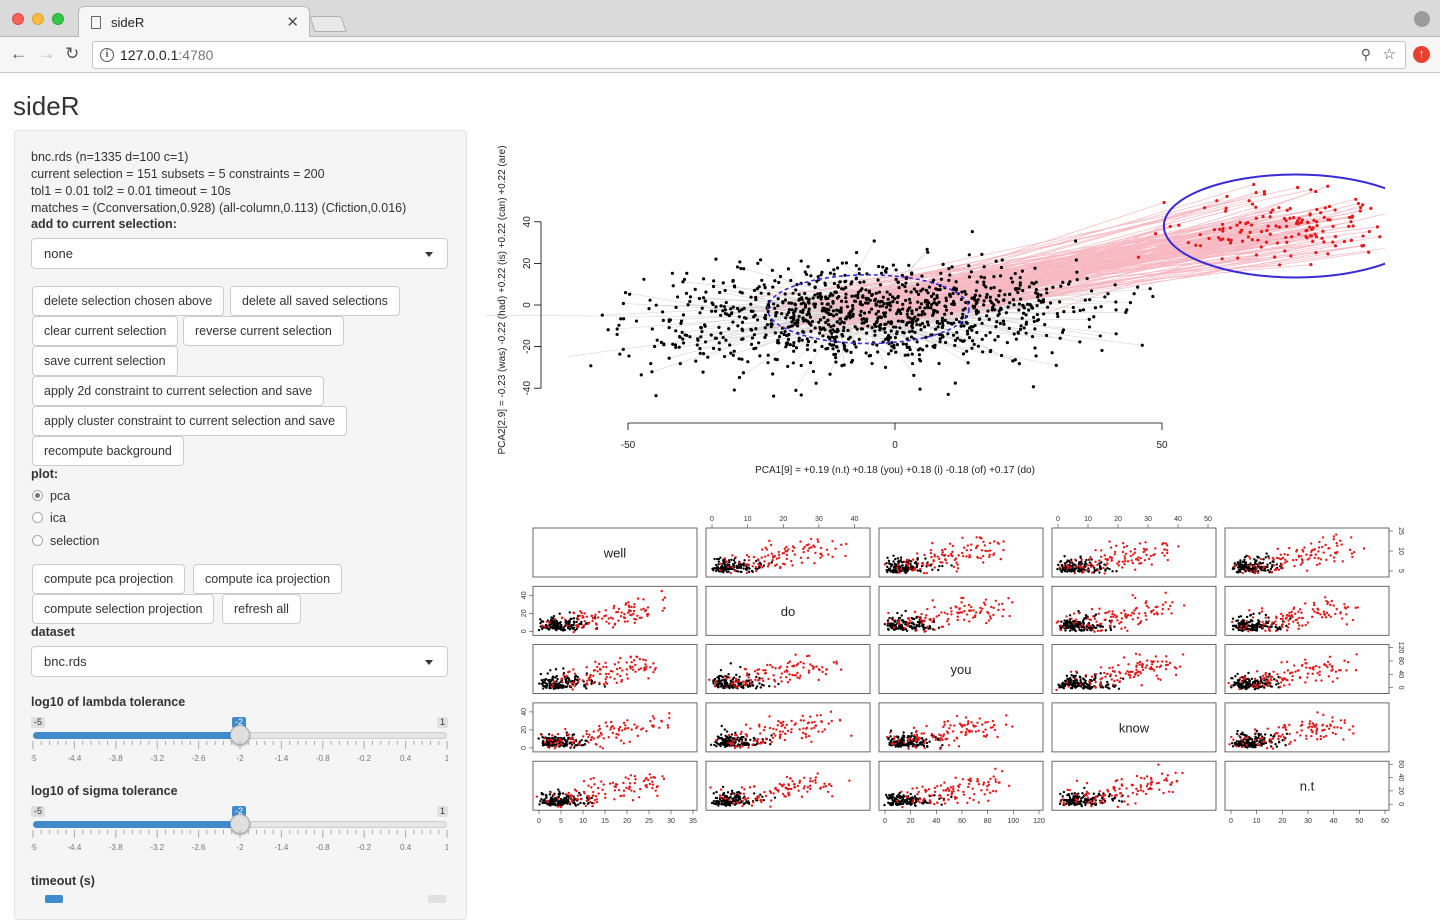 The height and width of the screenshot is (920, 1440). I want to click on dataset-select: bnc.rds, so click(239, 661).